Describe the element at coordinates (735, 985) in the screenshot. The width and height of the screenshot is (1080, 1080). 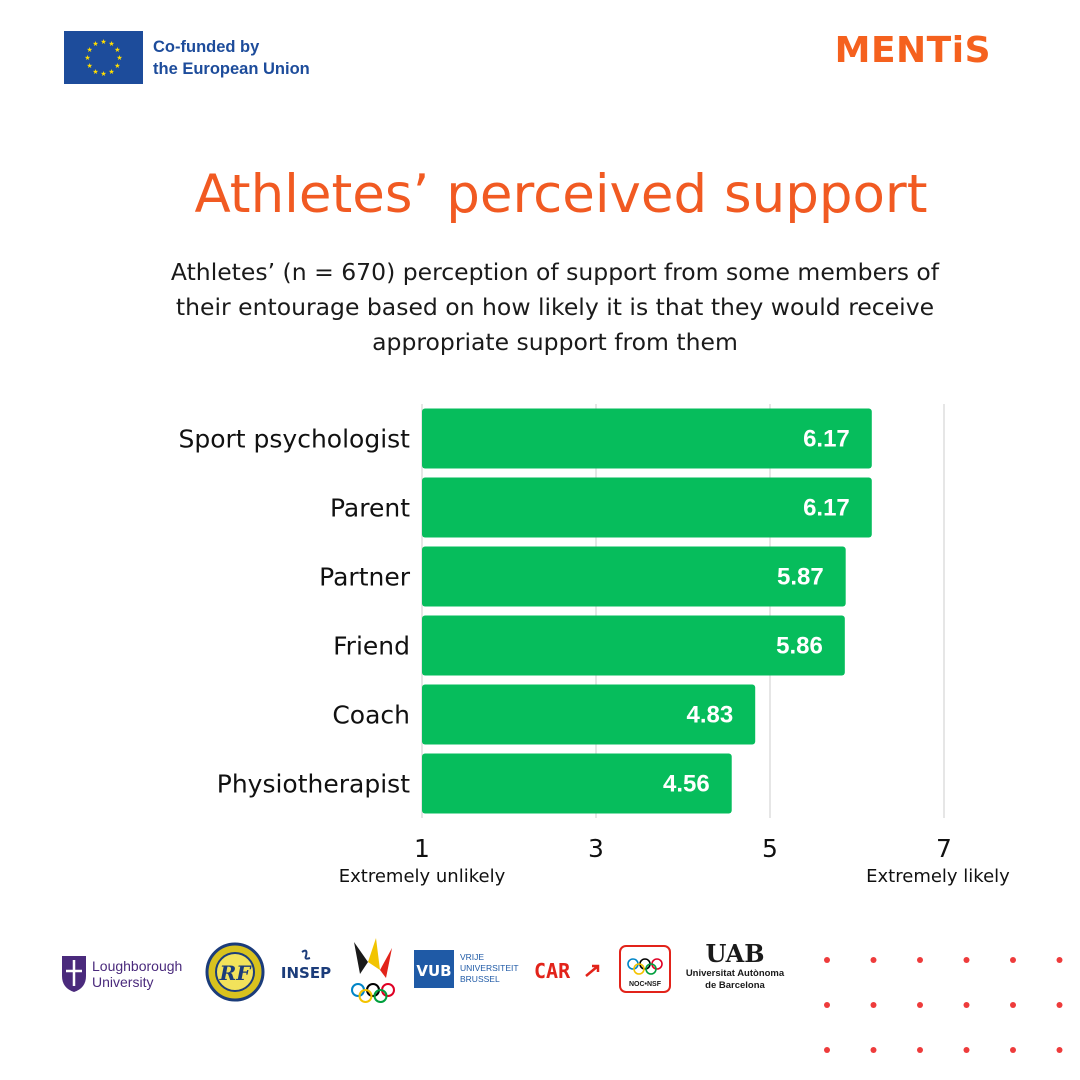
I see `uab-line-2: de Barcelona` at that location.